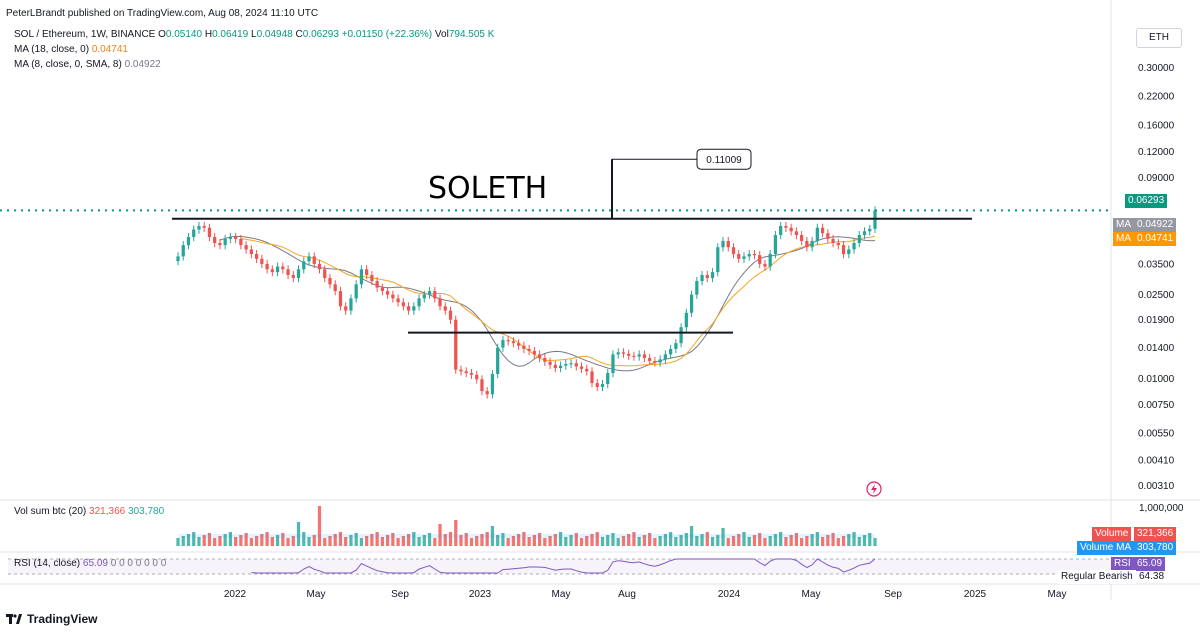 The image size is (1200, 634). I want to click on ma18-legend: MA (18, close, 0) 0.04741, so click(71, 49).